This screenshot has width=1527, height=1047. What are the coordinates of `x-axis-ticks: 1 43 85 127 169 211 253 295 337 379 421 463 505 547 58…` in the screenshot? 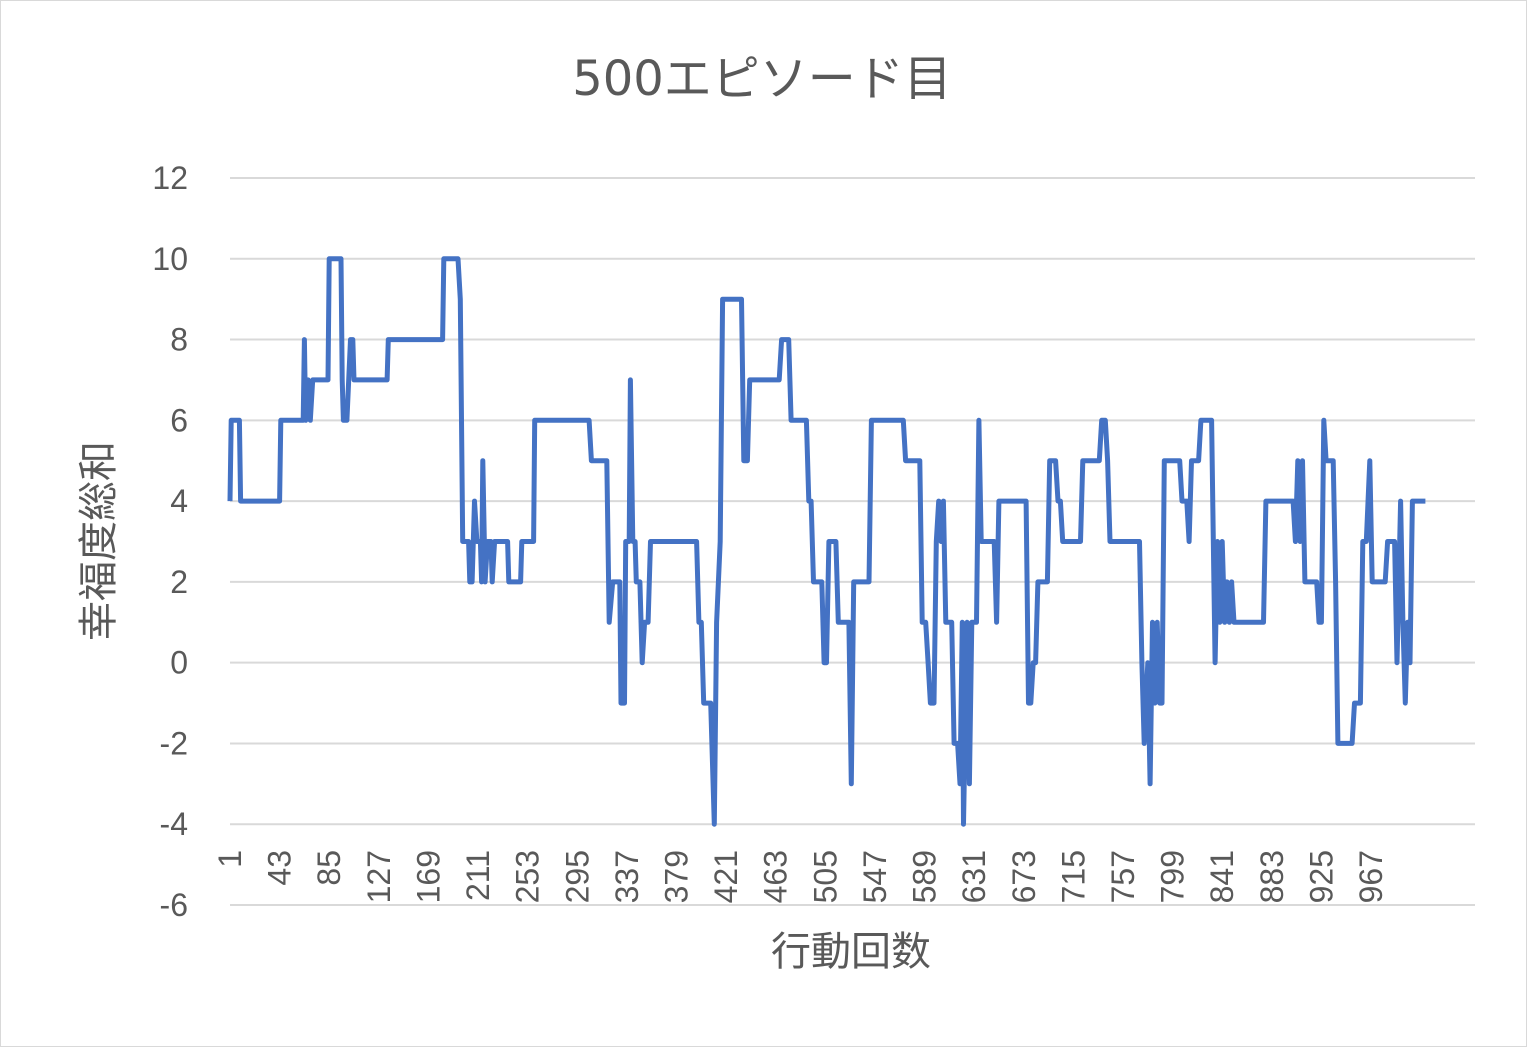 It's located at (800, 876).